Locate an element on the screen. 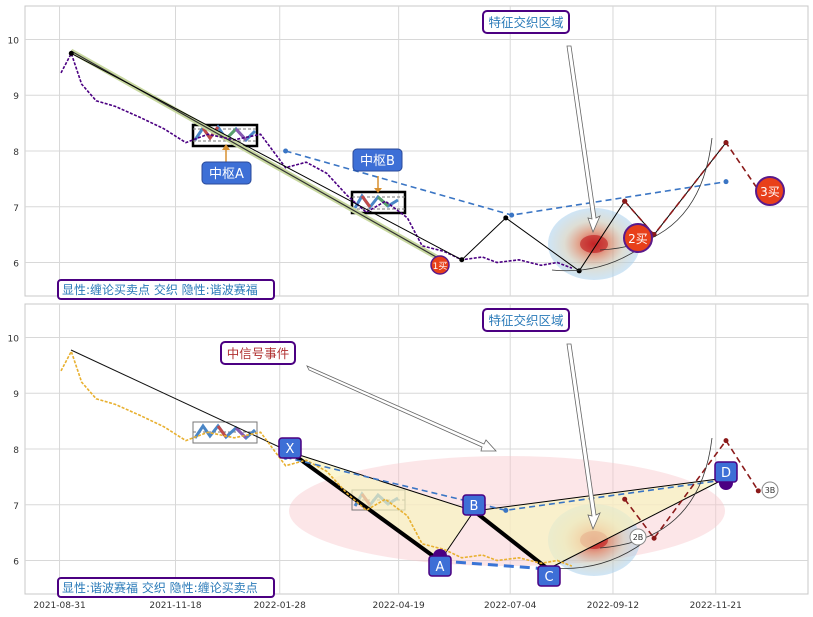 This screenshot has width=813, height=617. bottom-zone-text: 特征交织区域 is located at coordinates (525, 320).